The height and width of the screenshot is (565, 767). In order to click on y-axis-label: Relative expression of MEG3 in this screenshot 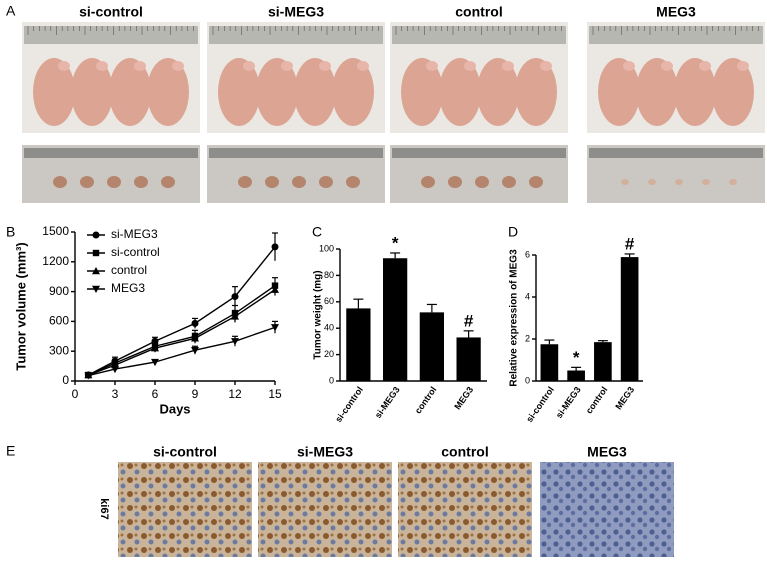, I will do `click(514, 318)`.